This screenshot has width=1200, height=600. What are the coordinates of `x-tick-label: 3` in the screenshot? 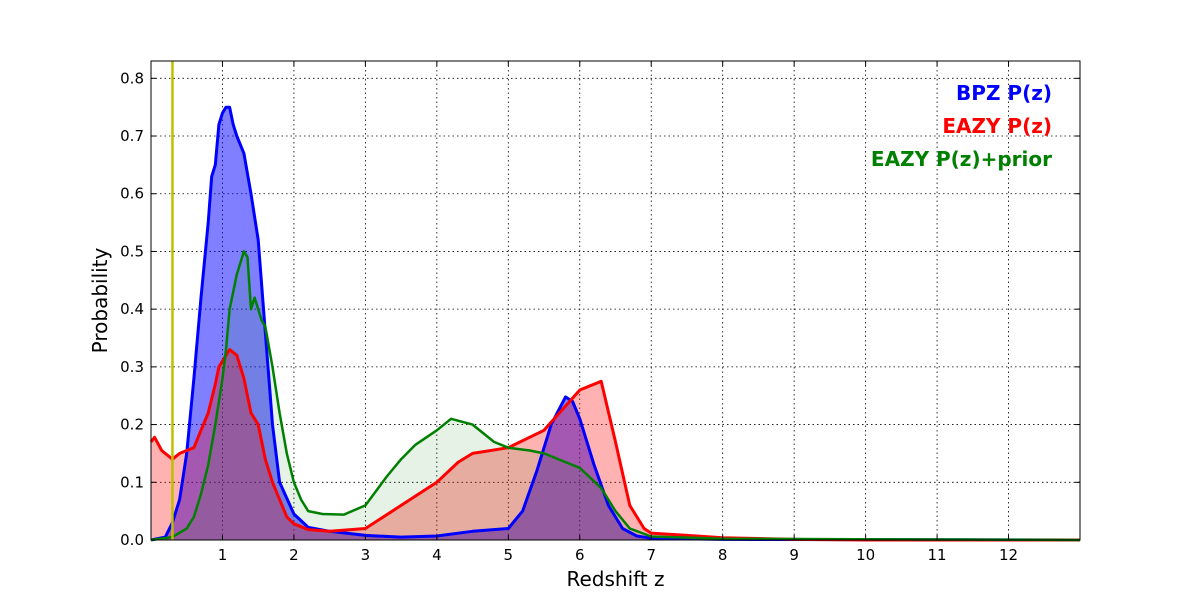 It's located at (366, 555).